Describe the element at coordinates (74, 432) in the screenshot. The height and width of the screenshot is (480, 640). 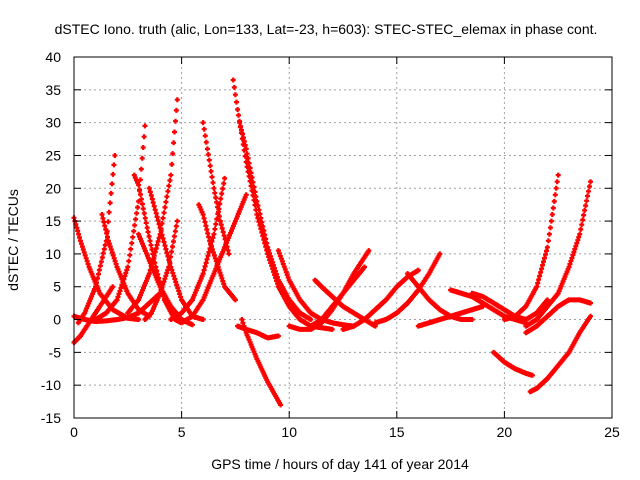
I see `x-tick-label: 0` at that location.